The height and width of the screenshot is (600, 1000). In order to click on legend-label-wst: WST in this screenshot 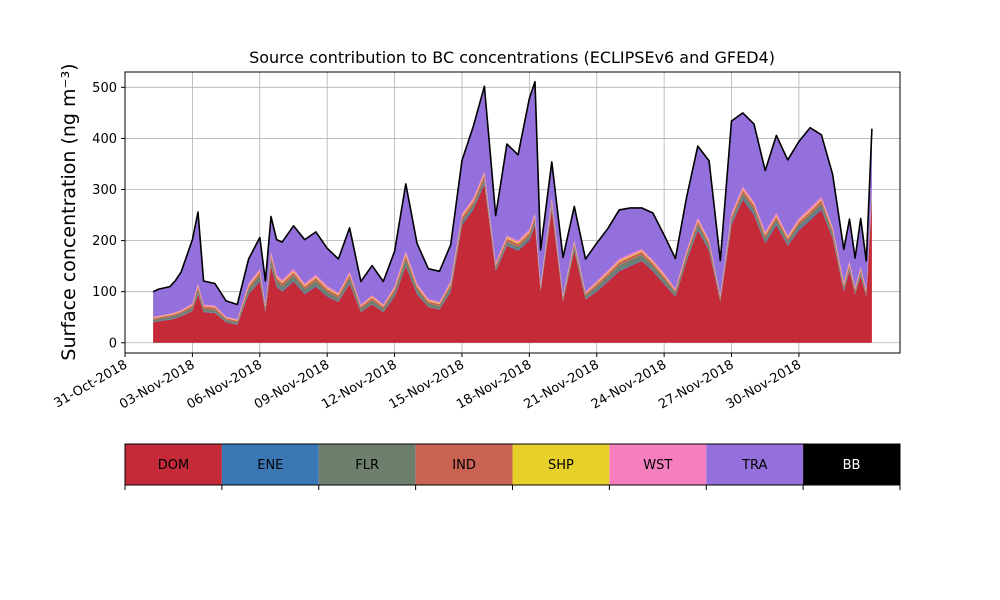, I will do `click(657, 465)`.